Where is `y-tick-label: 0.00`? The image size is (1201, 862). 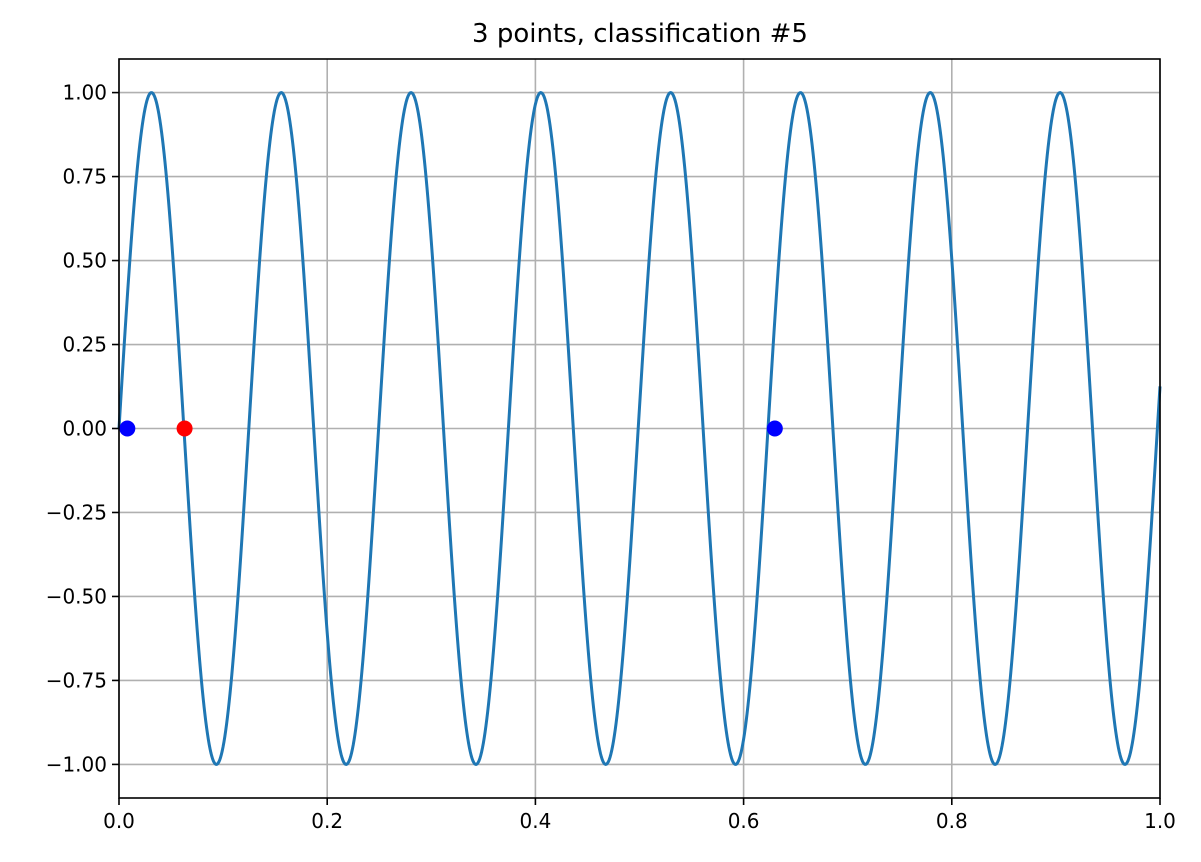 y-tick-label: 0.00 is located at coordinates (84, 429).